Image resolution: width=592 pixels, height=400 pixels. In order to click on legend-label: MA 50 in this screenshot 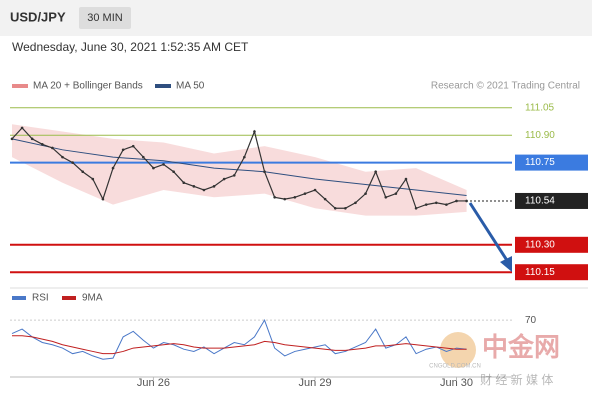, I will do `click(190, 86)`.